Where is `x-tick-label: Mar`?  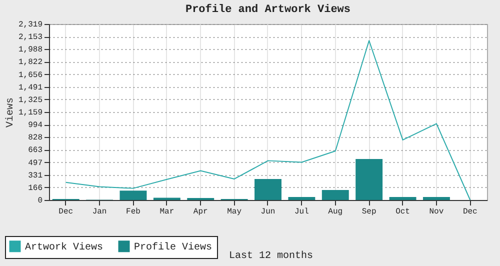
x-tick-label: Mar is located at coordinates (167, 212).